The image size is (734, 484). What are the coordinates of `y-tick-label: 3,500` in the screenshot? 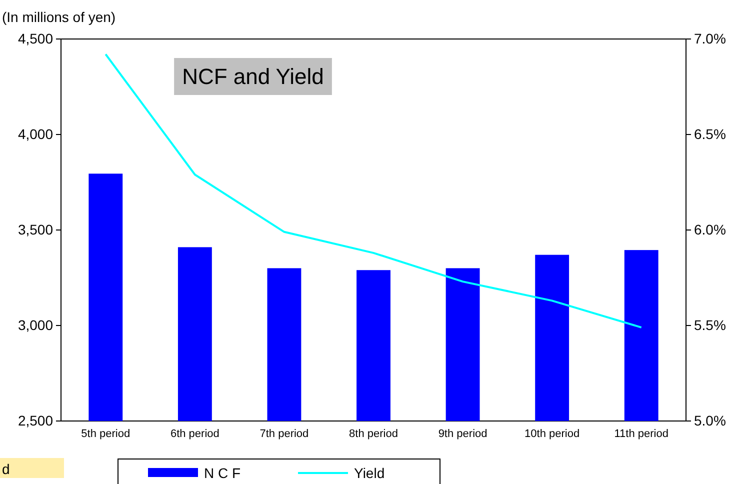 It's located at (36, 229).